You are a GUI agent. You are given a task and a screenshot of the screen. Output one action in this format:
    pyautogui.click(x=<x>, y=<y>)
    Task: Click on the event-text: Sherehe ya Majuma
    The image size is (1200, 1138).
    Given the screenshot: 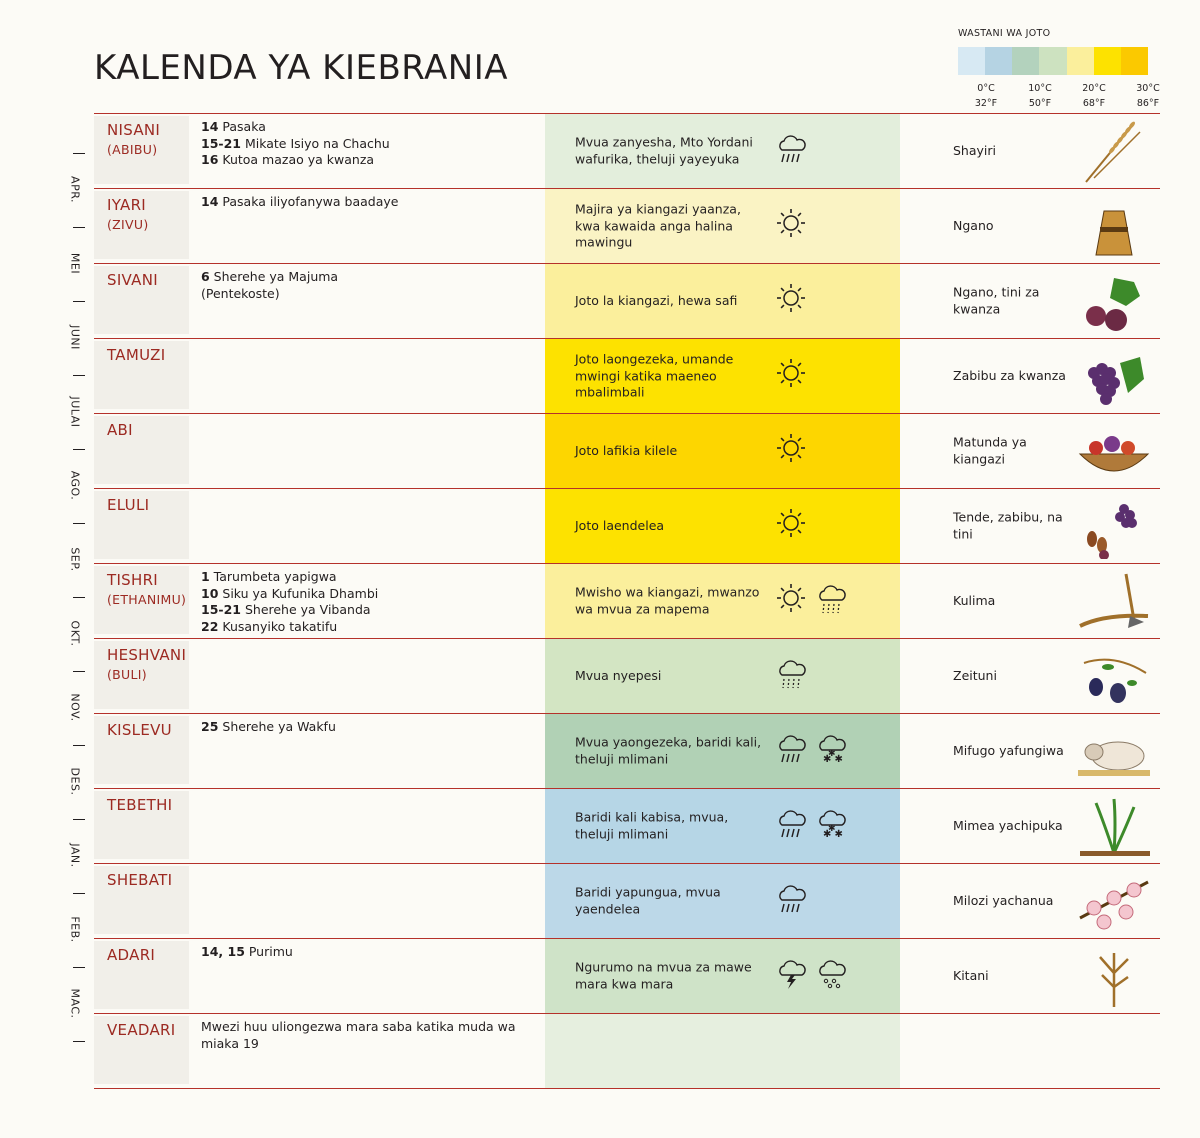 What is the action you would take?
    pyautogui.click(x=274, y=276)
    